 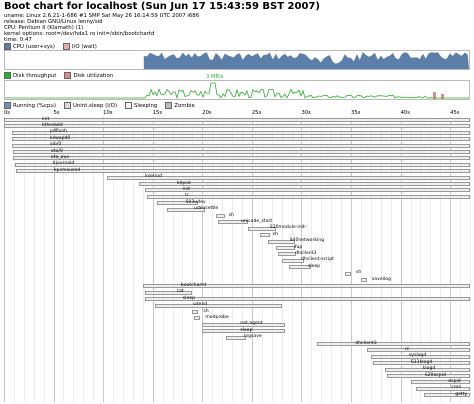 I want to click on process-label: net.agent, so click(x=251, y=324).